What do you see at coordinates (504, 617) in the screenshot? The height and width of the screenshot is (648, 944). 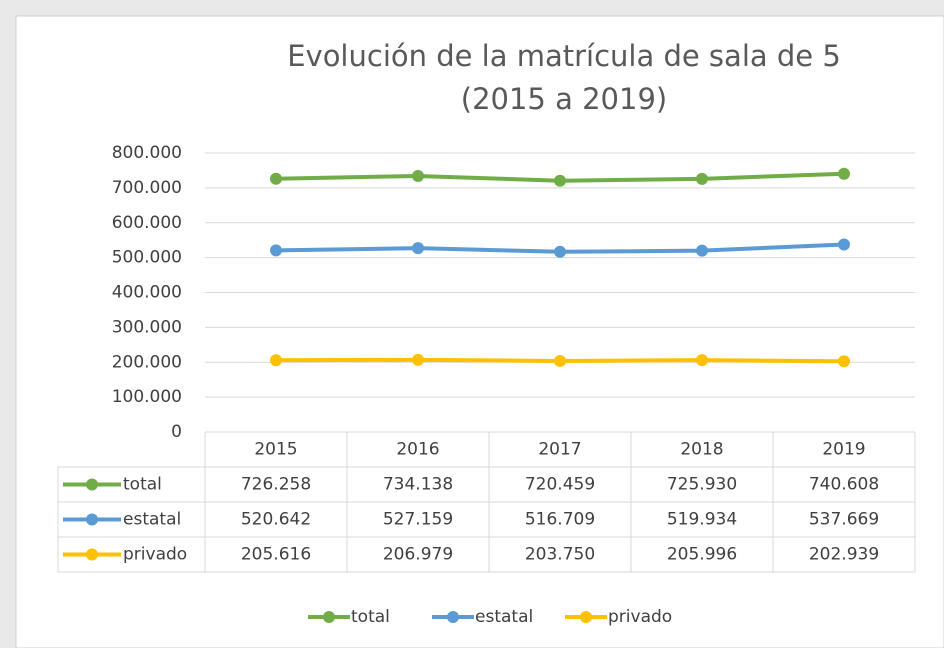 I see `legend-label: estatal` at bounding box center [504, 617].